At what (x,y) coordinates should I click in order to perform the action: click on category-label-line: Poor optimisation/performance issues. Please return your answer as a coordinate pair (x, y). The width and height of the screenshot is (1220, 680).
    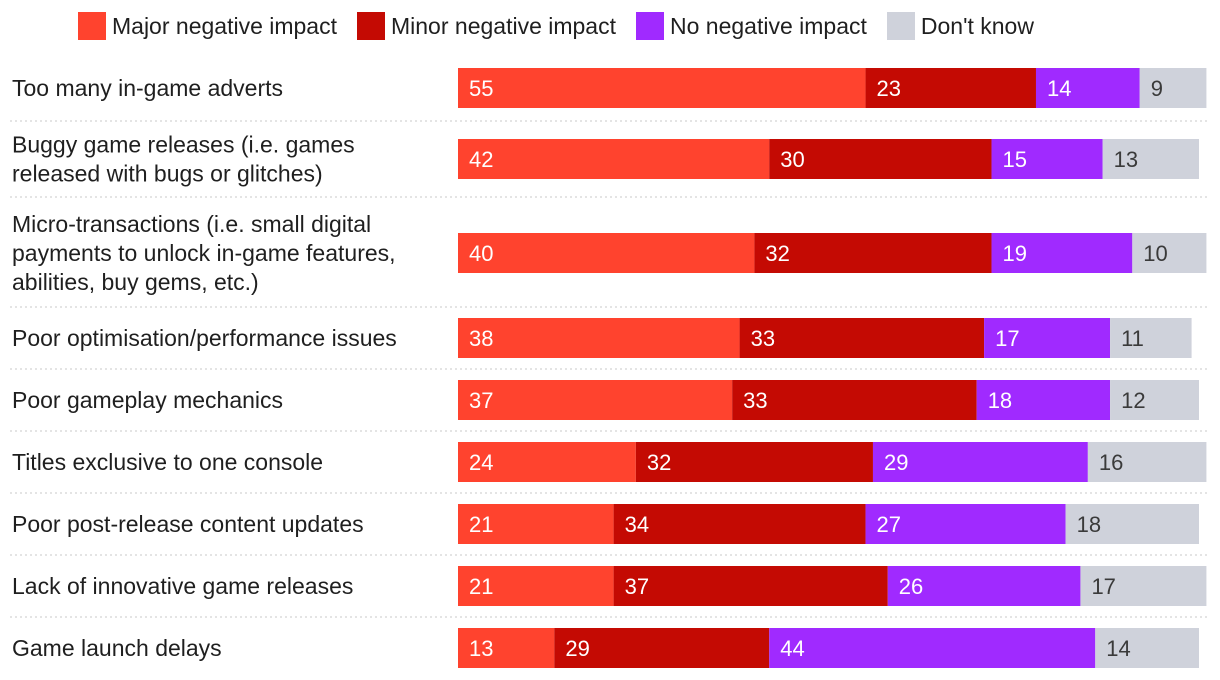
    Looking at the image, I should click on (204, 338).